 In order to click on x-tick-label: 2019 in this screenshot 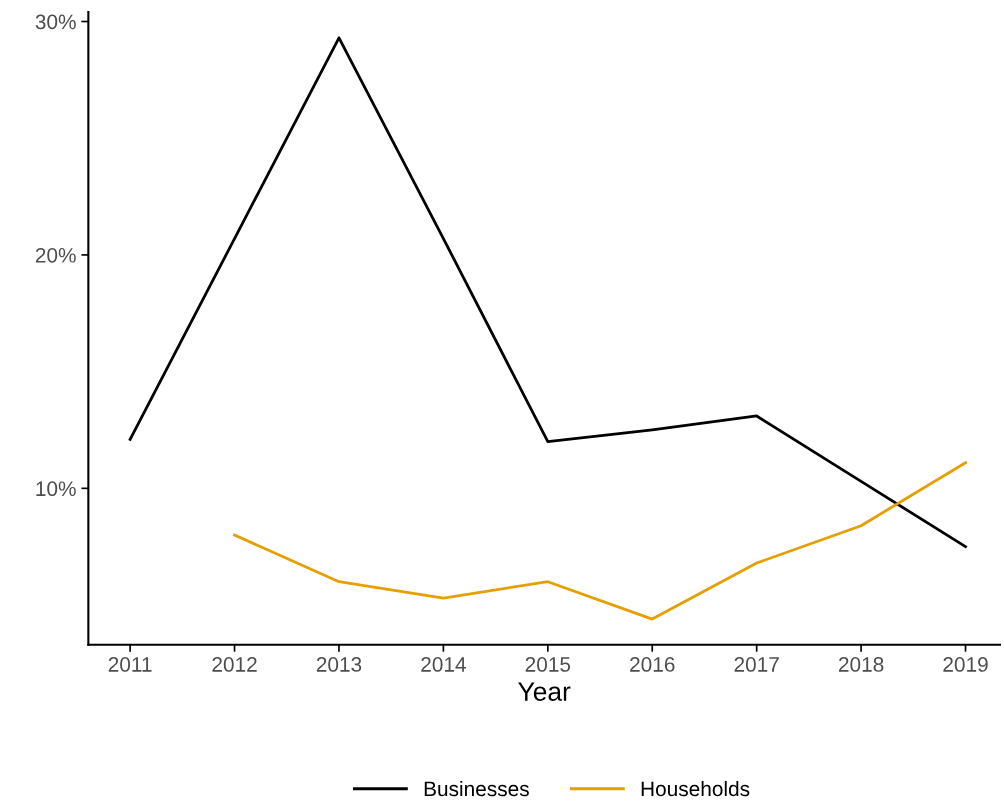, I will do `click(965, 664)`.